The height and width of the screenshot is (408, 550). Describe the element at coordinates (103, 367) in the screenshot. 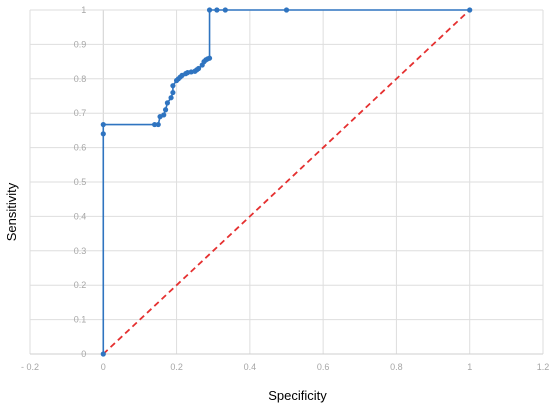

I see `x-tick-label: 0` at that location.